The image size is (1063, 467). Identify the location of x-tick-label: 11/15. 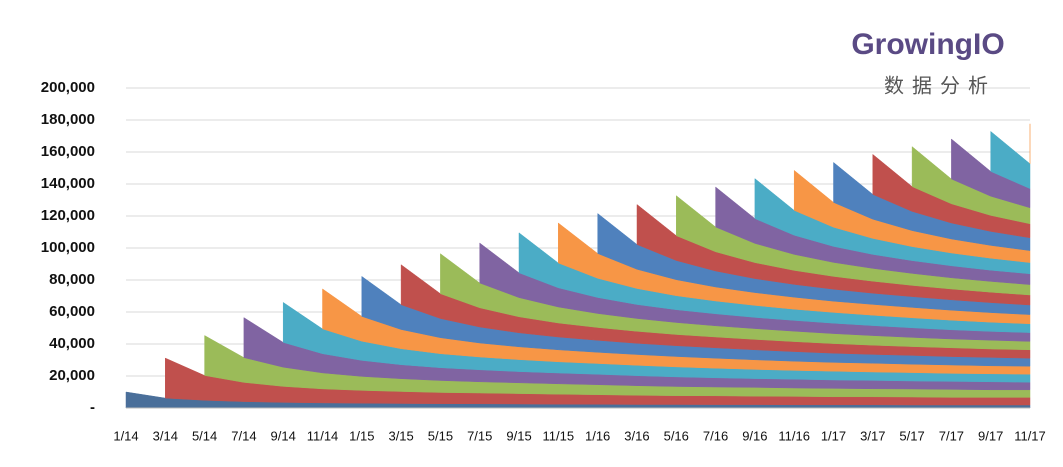
(559, 435).